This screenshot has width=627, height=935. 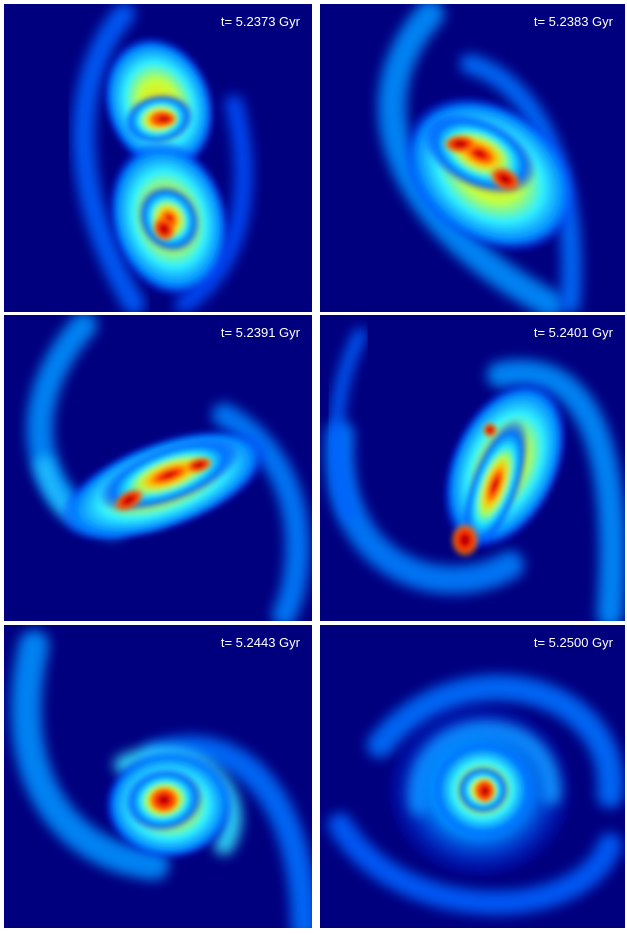 What do you see at coordinates (261, 642) in the screenshot?
I see `time-label: t= 5.2443 Gyr` at bounding box center [261, 642].